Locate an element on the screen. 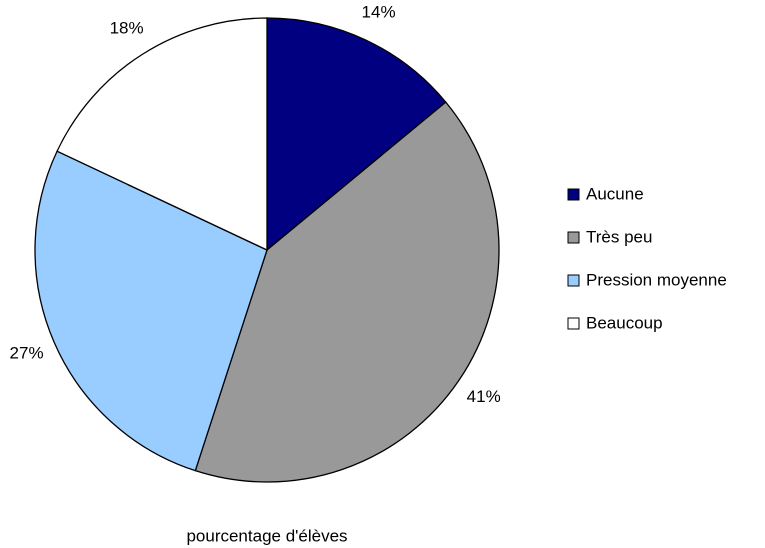  legend-label: Aucune is located at coordinates (615, 193).